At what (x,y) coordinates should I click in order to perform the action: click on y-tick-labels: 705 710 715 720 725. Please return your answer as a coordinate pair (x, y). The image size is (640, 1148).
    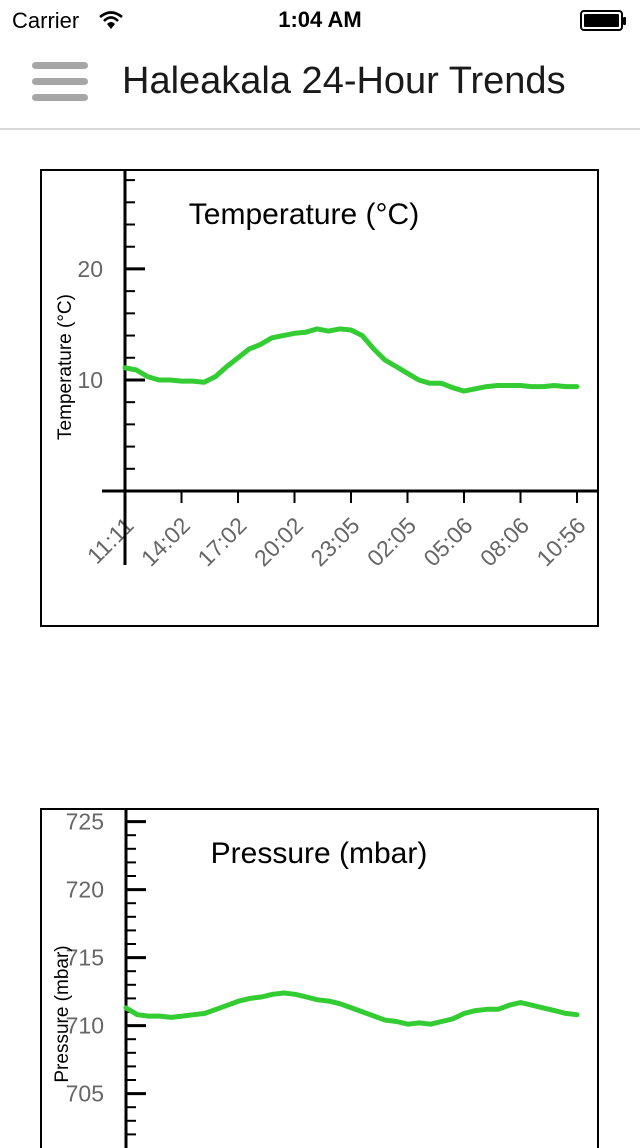
    Looking at the image, I should click on (85, 958).